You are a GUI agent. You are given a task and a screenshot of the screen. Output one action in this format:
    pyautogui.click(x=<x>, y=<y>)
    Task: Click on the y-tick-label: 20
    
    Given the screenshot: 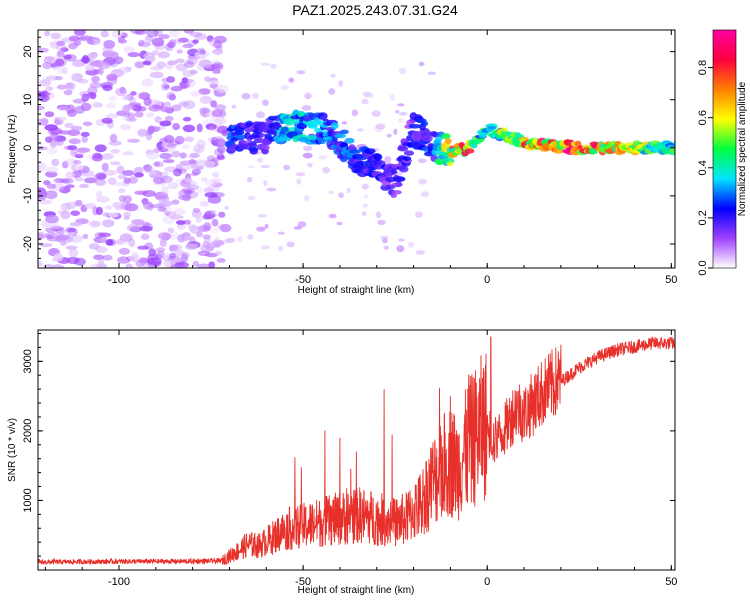 What is the action you would take?
    pyautogui.click(x=28, y=52)
    